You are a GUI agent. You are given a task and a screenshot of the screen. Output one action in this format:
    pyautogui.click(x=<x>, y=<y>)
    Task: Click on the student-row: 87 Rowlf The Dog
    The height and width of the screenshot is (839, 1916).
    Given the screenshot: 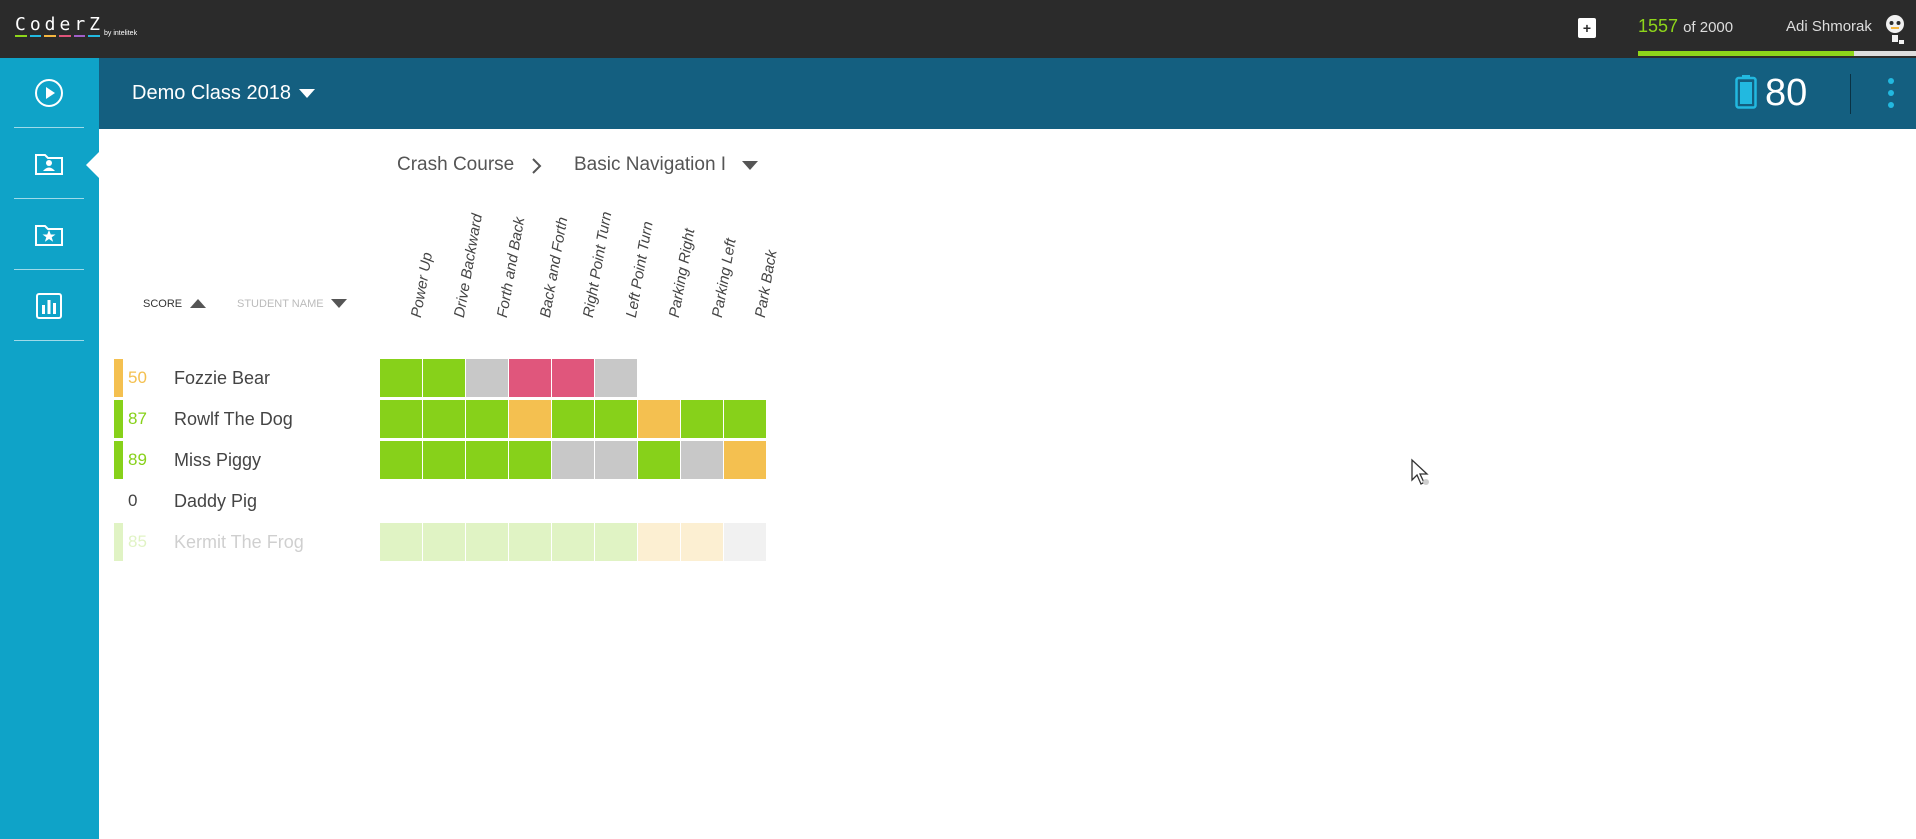 What is the action you would take?
    pyautogui.click(x=444, y=419)
    